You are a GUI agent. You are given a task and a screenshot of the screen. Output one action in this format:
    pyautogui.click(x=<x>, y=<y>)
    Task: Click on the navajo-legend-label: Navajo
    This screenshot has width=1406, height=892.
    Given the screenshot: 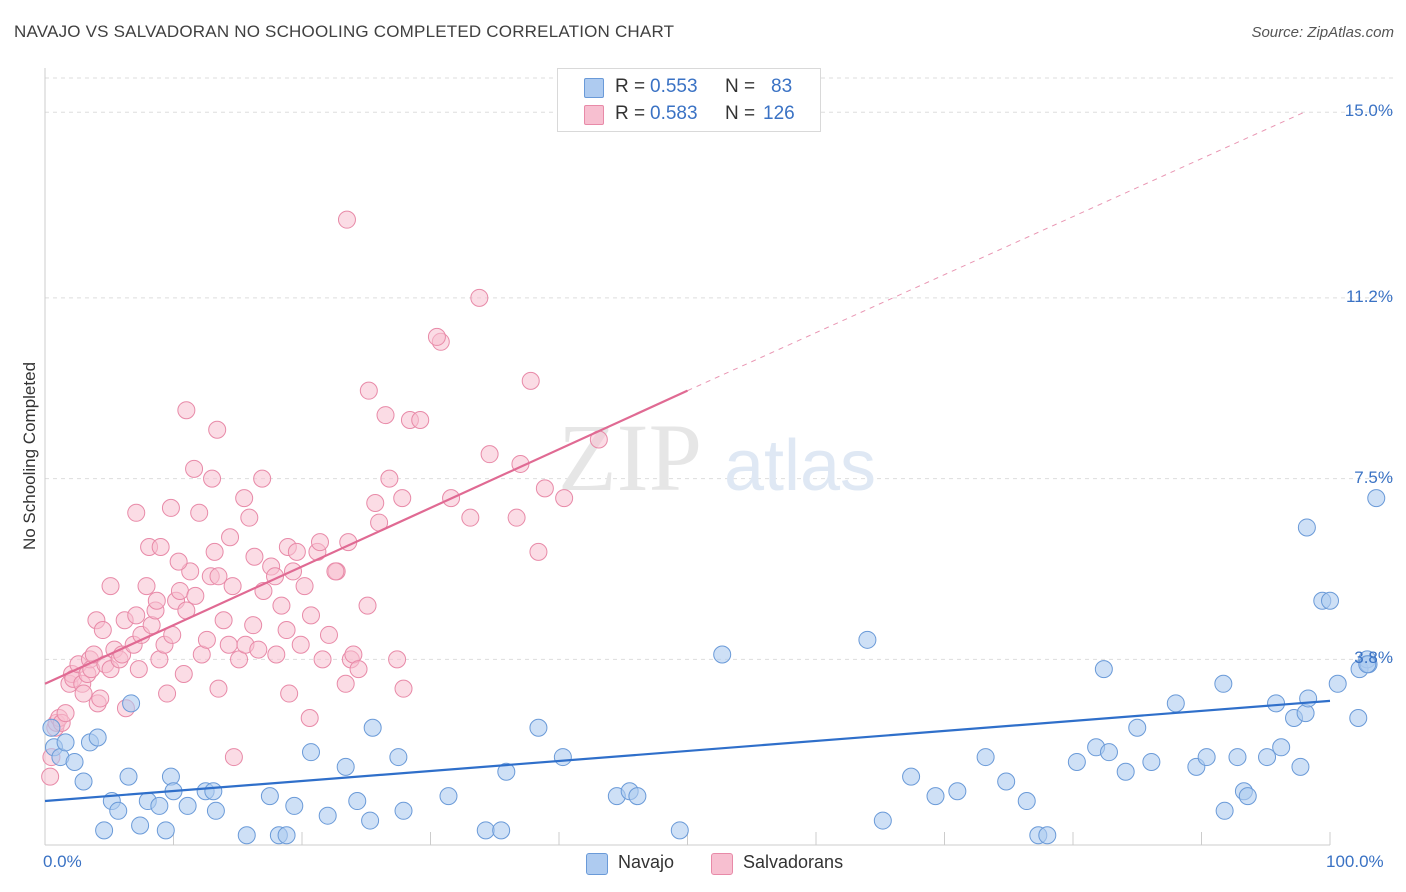 What is the action you would take?
    pyautogui.click(x=646, y=862)
    